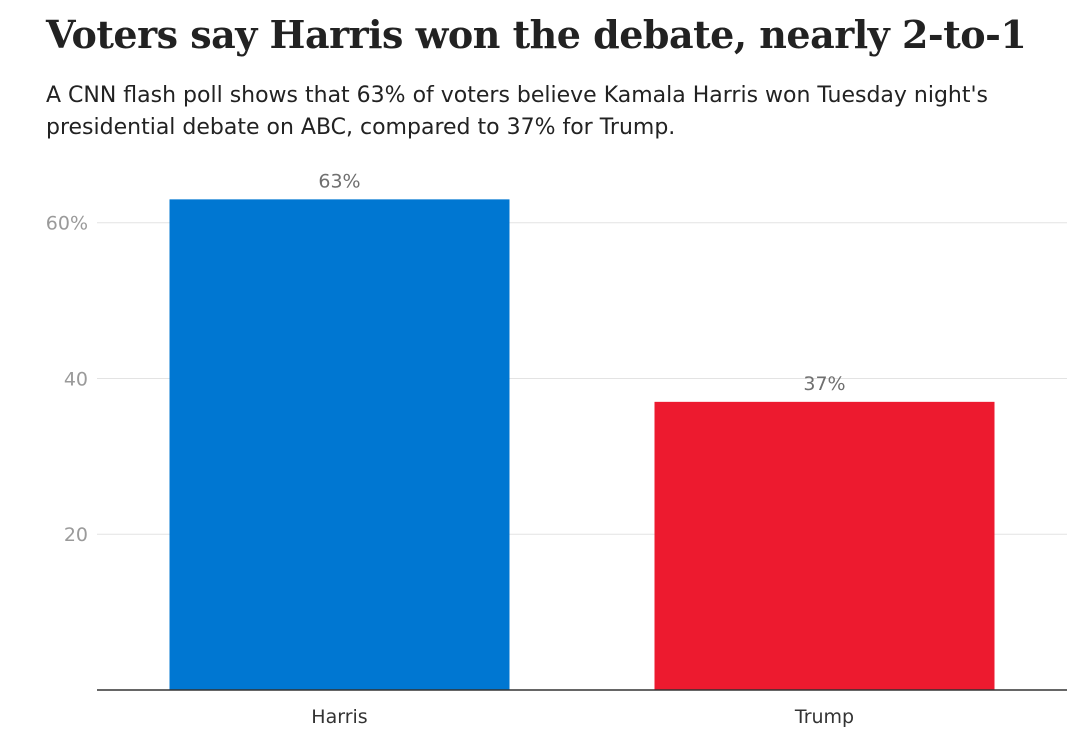 Image resolution: width=1080 pixels, height=740 pixels. Describe the element at coordinates (67, 224) in the screenshot. I see `y-tick-label: 60%` at that location.